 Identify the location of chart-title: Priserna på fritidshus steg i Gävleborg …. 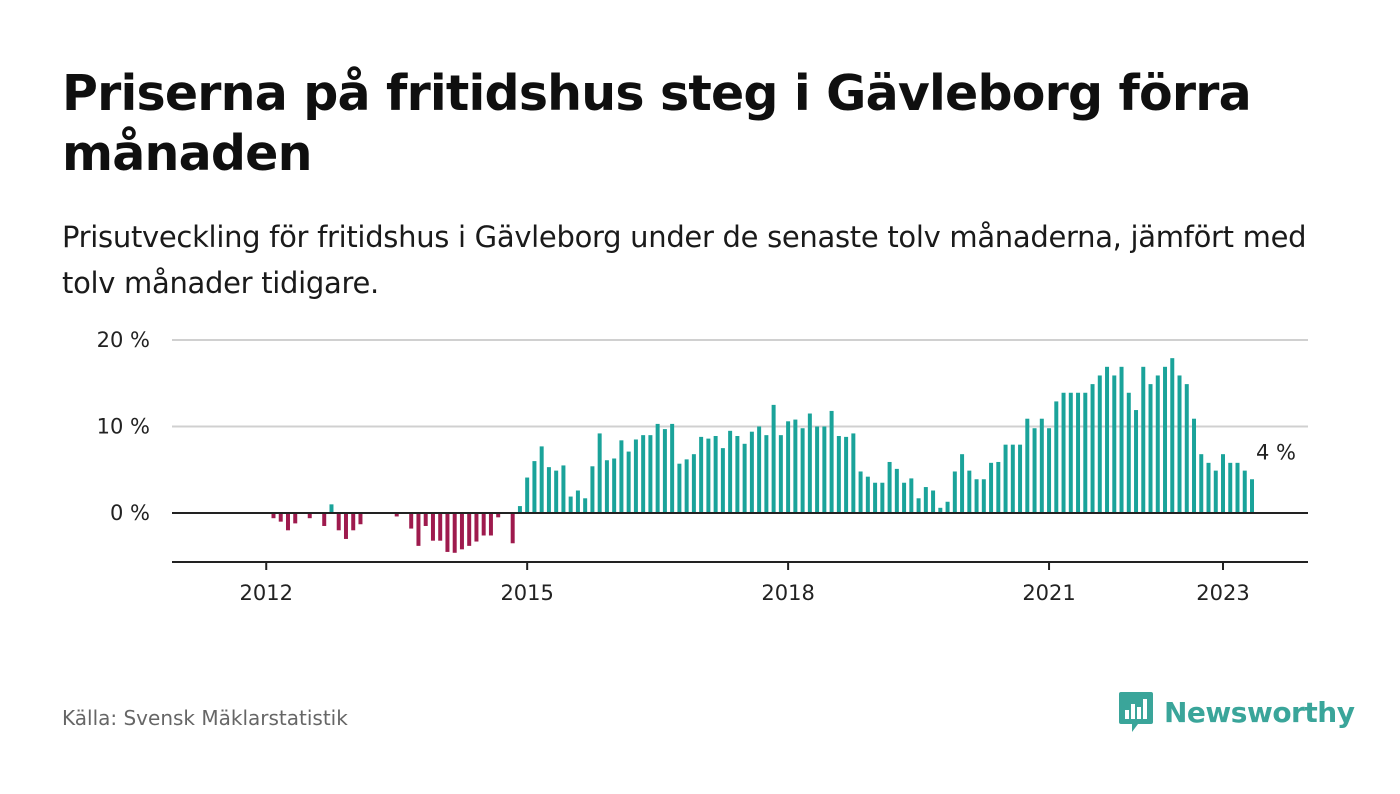
(657, 123).